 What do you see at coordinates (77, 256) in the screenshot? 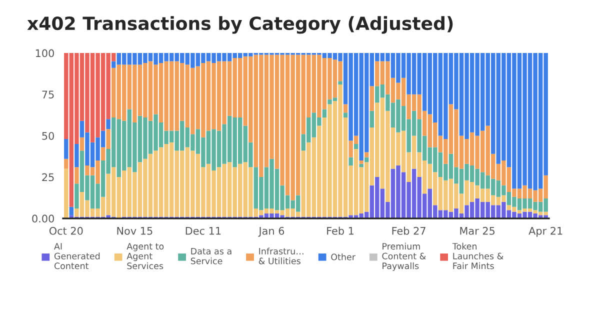
I see `legend-label: AI Generated Content` at bounding box center [77, 256].